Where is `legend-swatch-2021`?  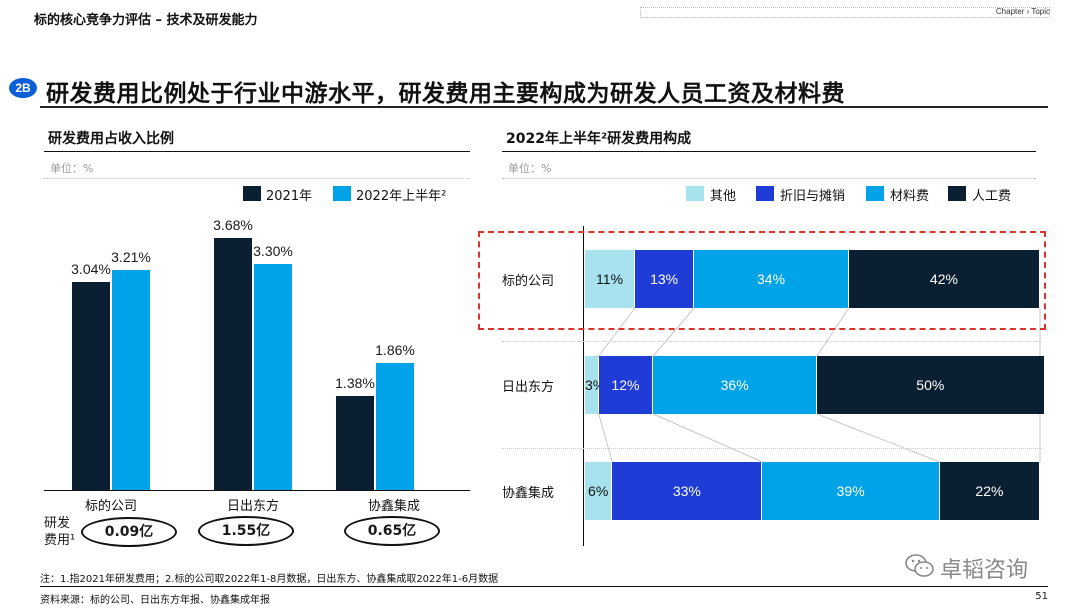
legend-swatch-2021 is located at coordinates (252, 193).